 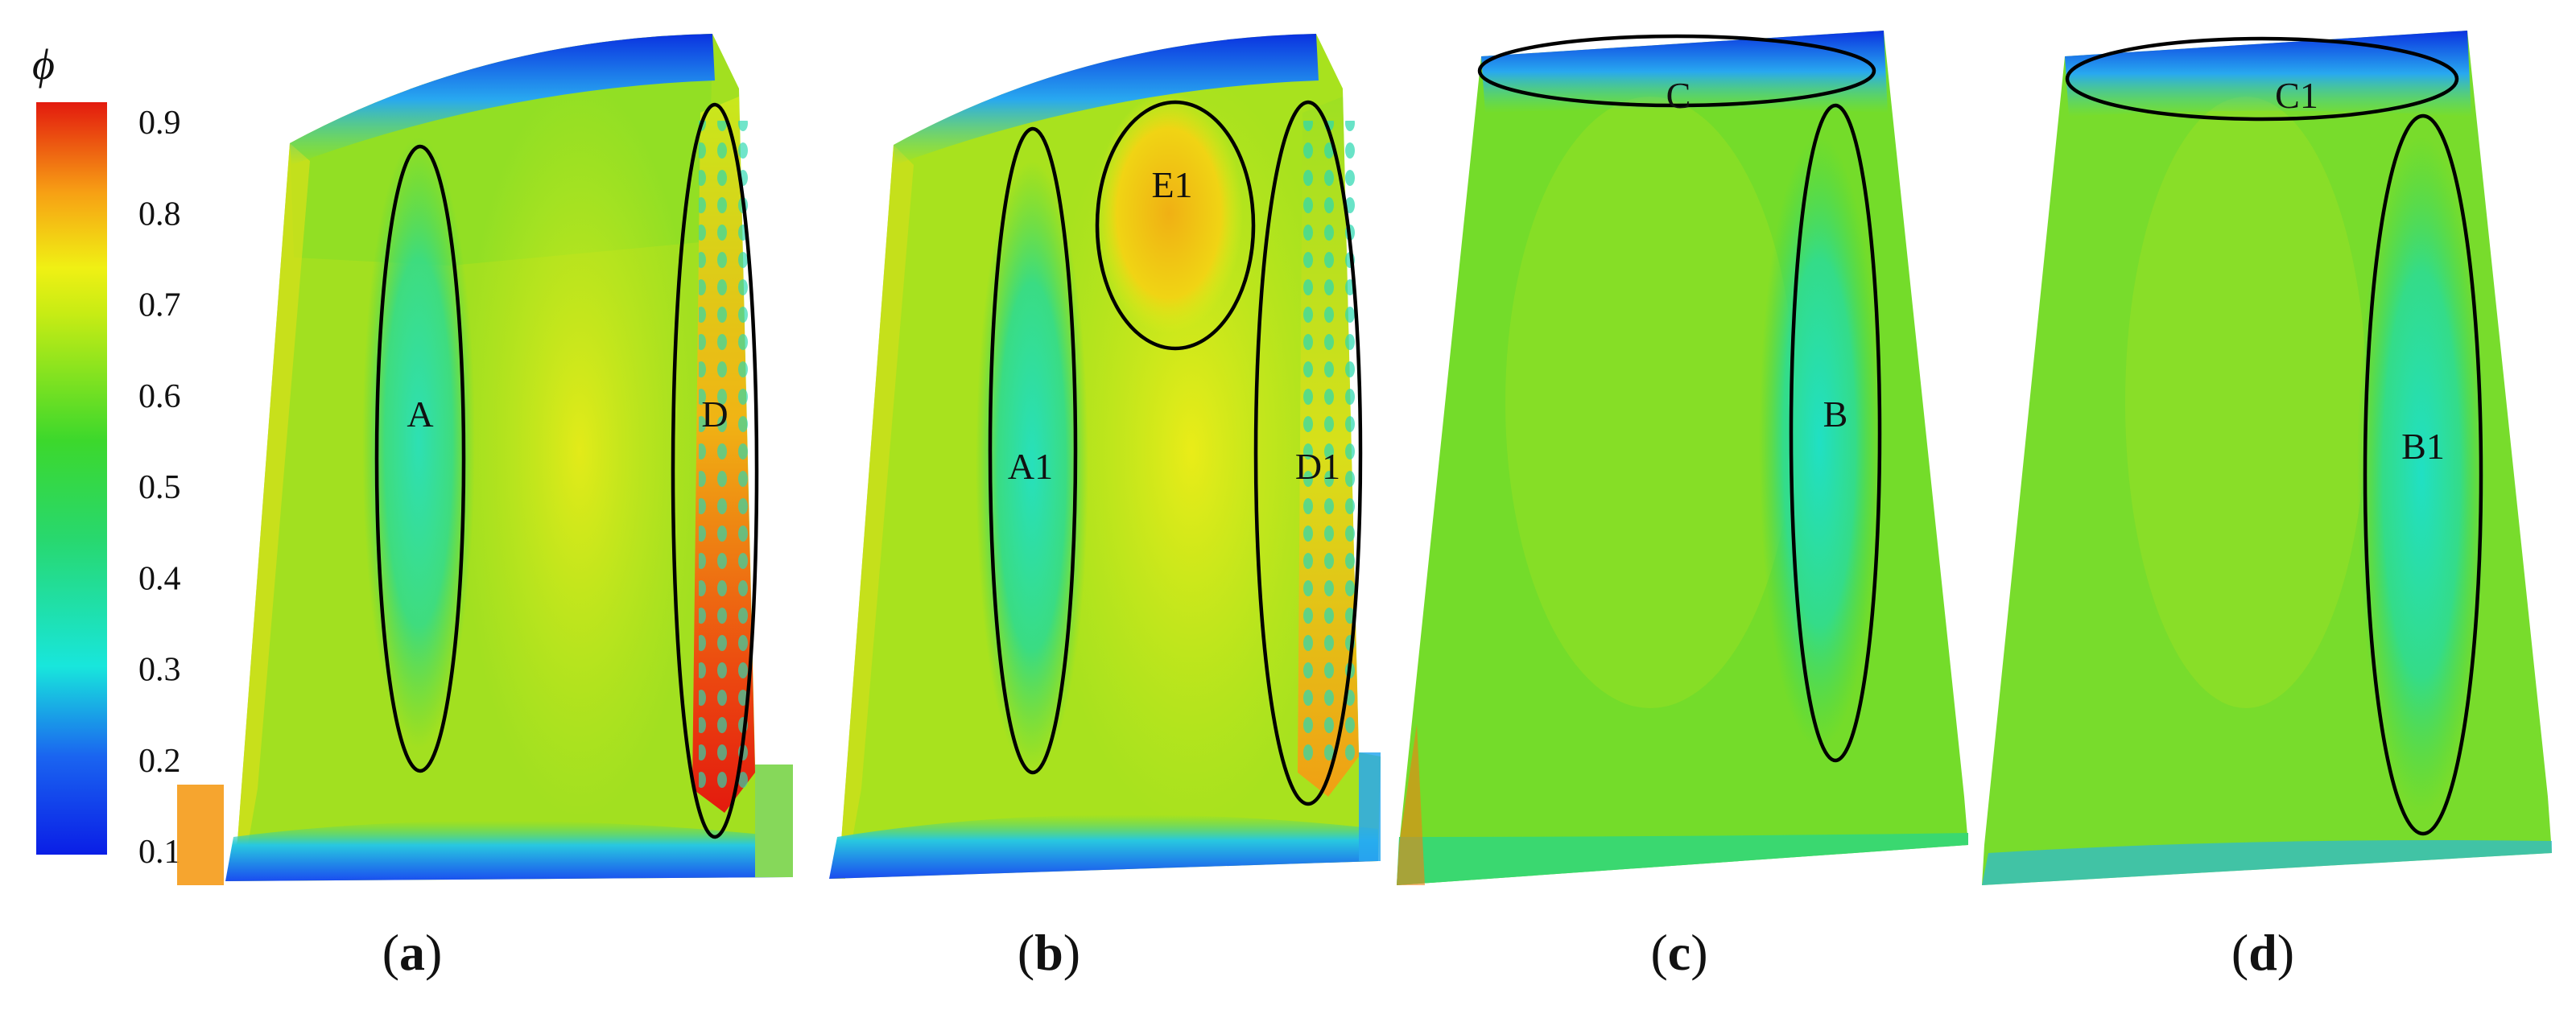 I want to click on panel-caption: (c), so click(x=1678, y=953).